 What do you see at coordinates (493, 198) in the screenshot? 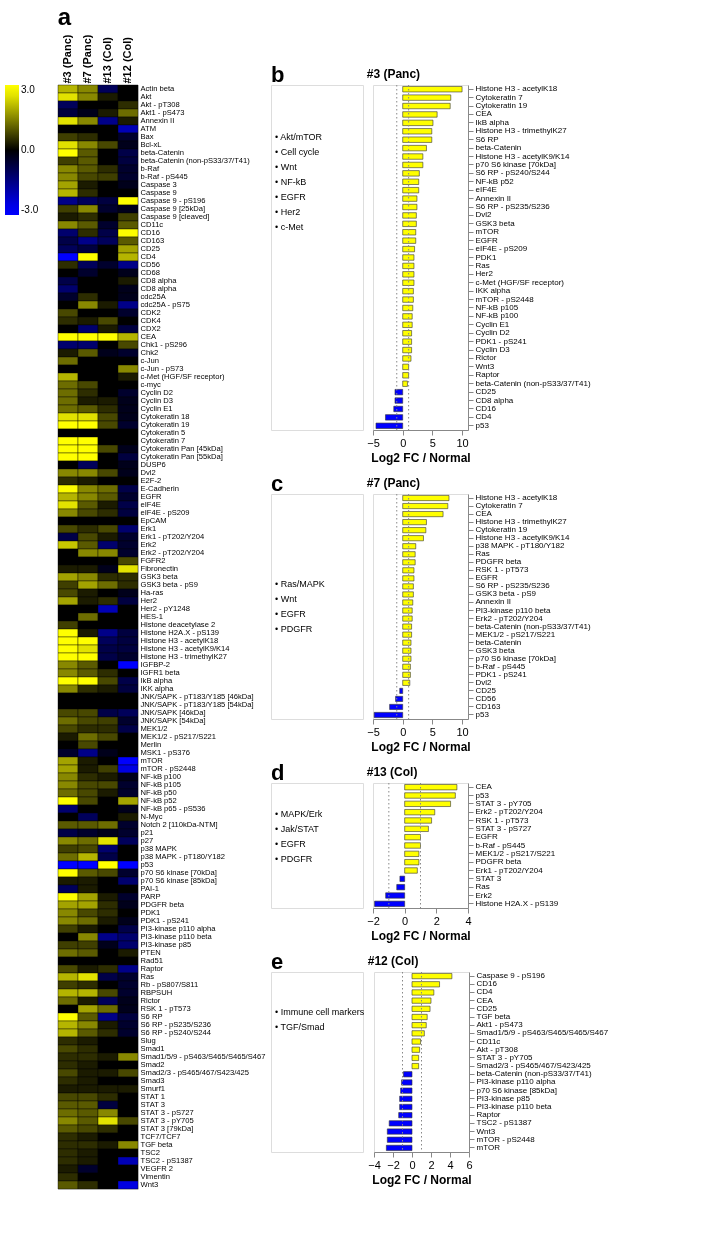
I see `y-tick-label: Annexin II` at bounding box center [493, 198].